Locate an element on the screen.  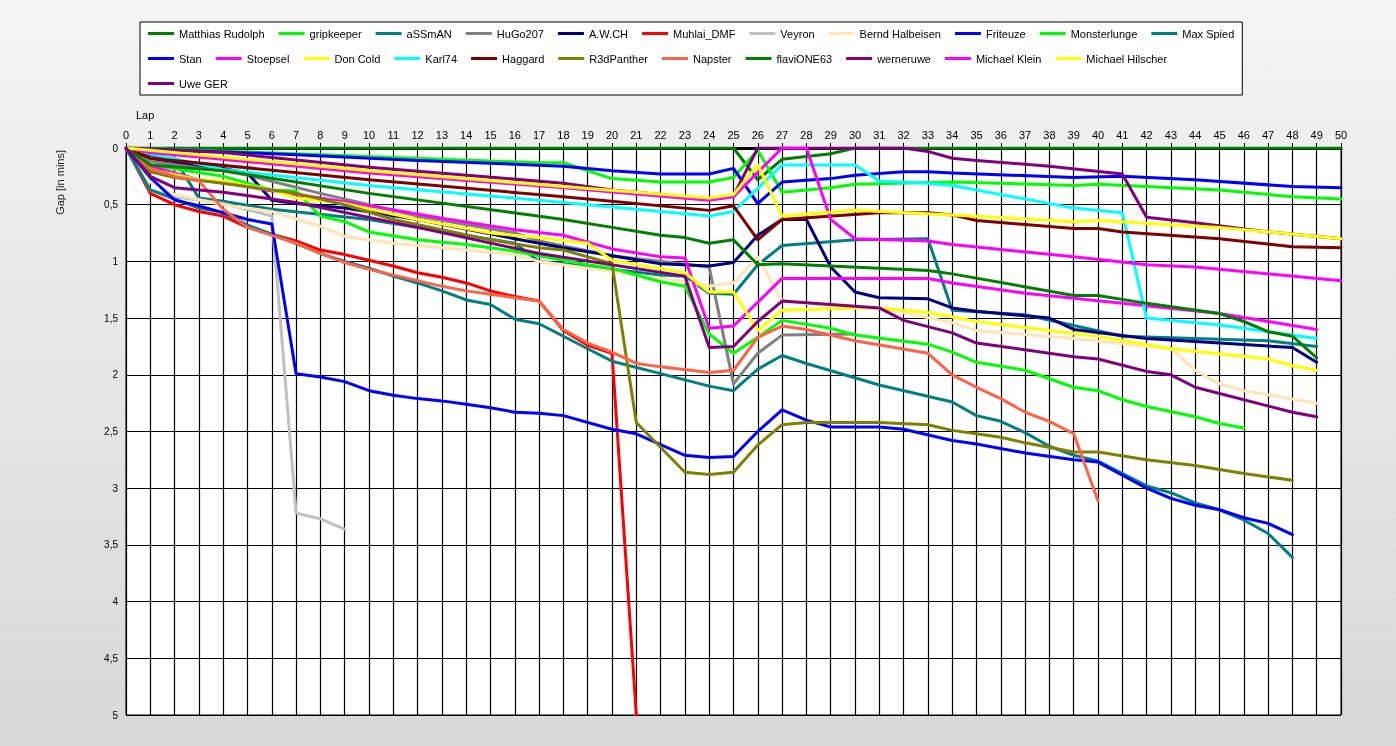
y-tick-label: 0 is located at coordinates (115, 148).